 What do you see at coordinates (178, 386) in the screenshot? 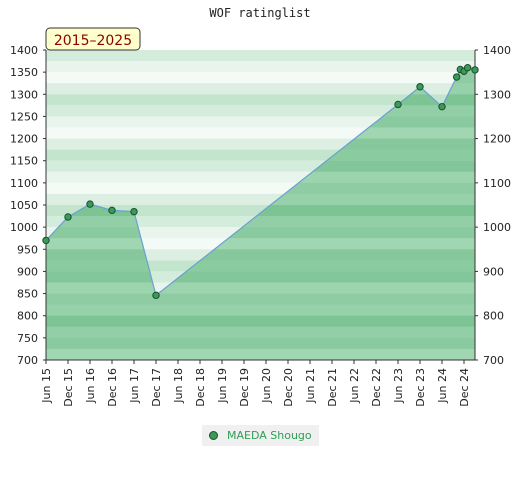
I see `x-tick-label: Jun 18` at bounding box center [178, 386].